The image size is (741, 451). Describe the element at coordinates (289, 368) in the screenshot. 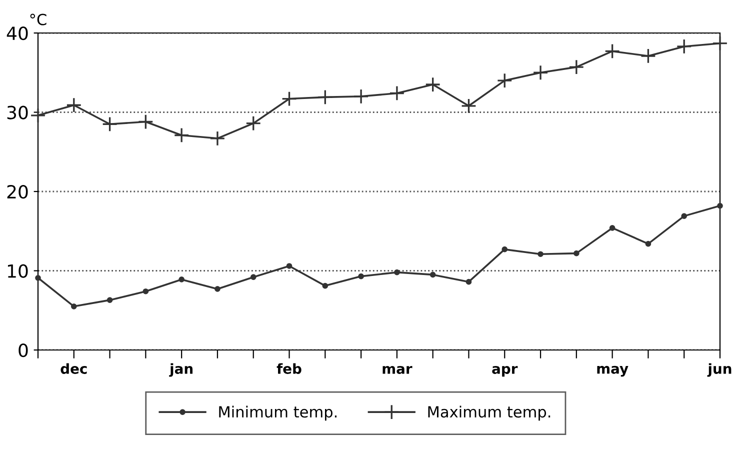

I see `x-tick-label: feb` at that location.